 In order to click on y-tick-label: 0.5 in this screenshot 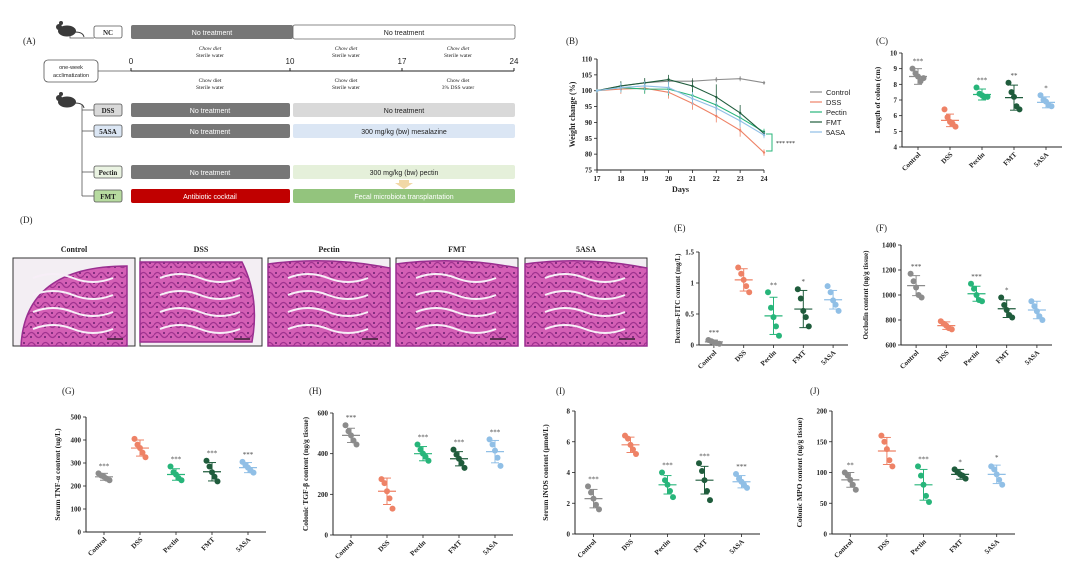, I will do `click(689, 315)`.